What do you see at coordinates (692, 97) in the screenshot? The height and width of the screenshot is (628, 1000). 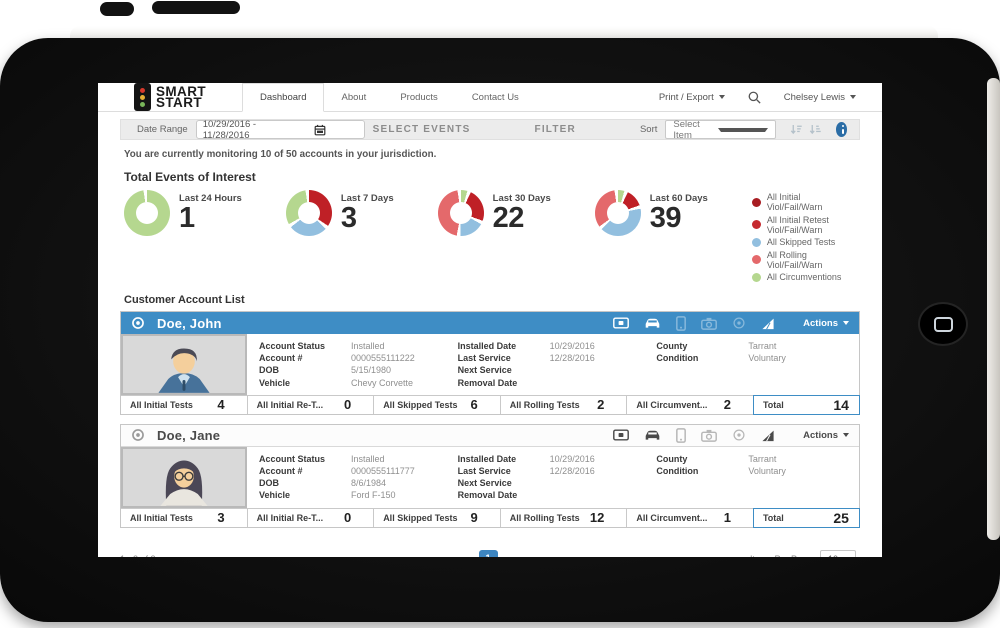 I see `print-export-menu: Print / Export` at bounding box center [692, 97].